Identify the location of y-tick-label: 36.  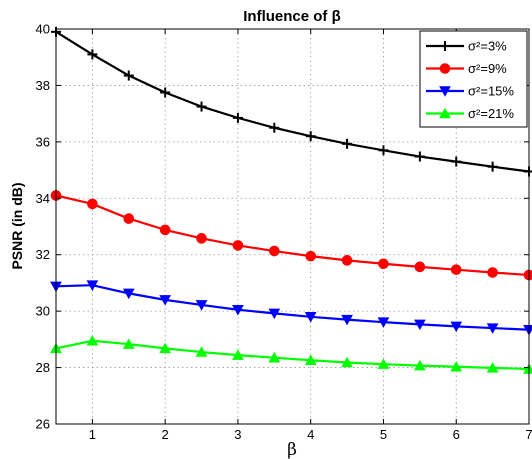
(43, 141).